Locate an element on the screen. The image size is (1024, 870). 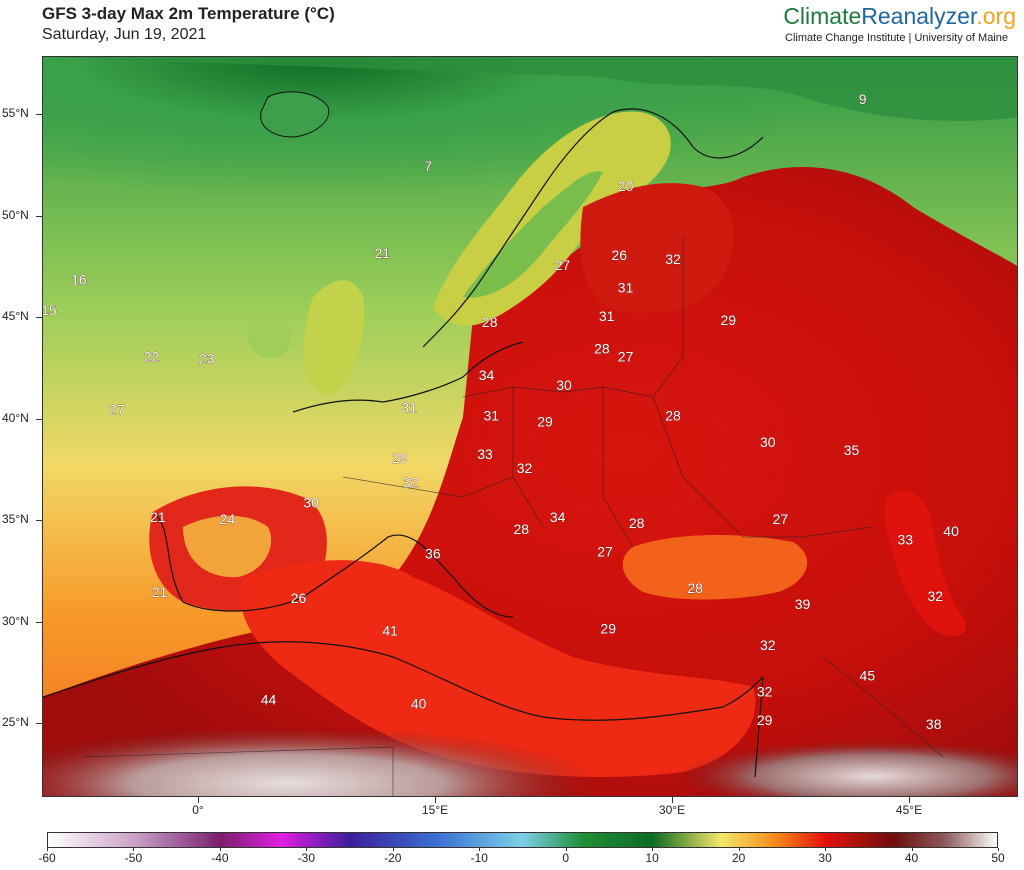
latitude-label: 50°N is located at coordinates (15, 214).